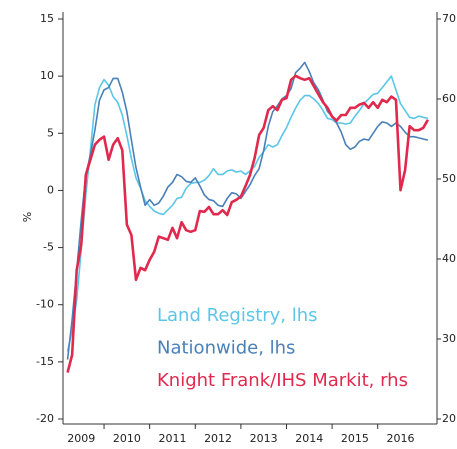 Image resolution: width=457 pixels, height=449 pixels. I want to click on y-tick-label: 15, so click(47, 18).